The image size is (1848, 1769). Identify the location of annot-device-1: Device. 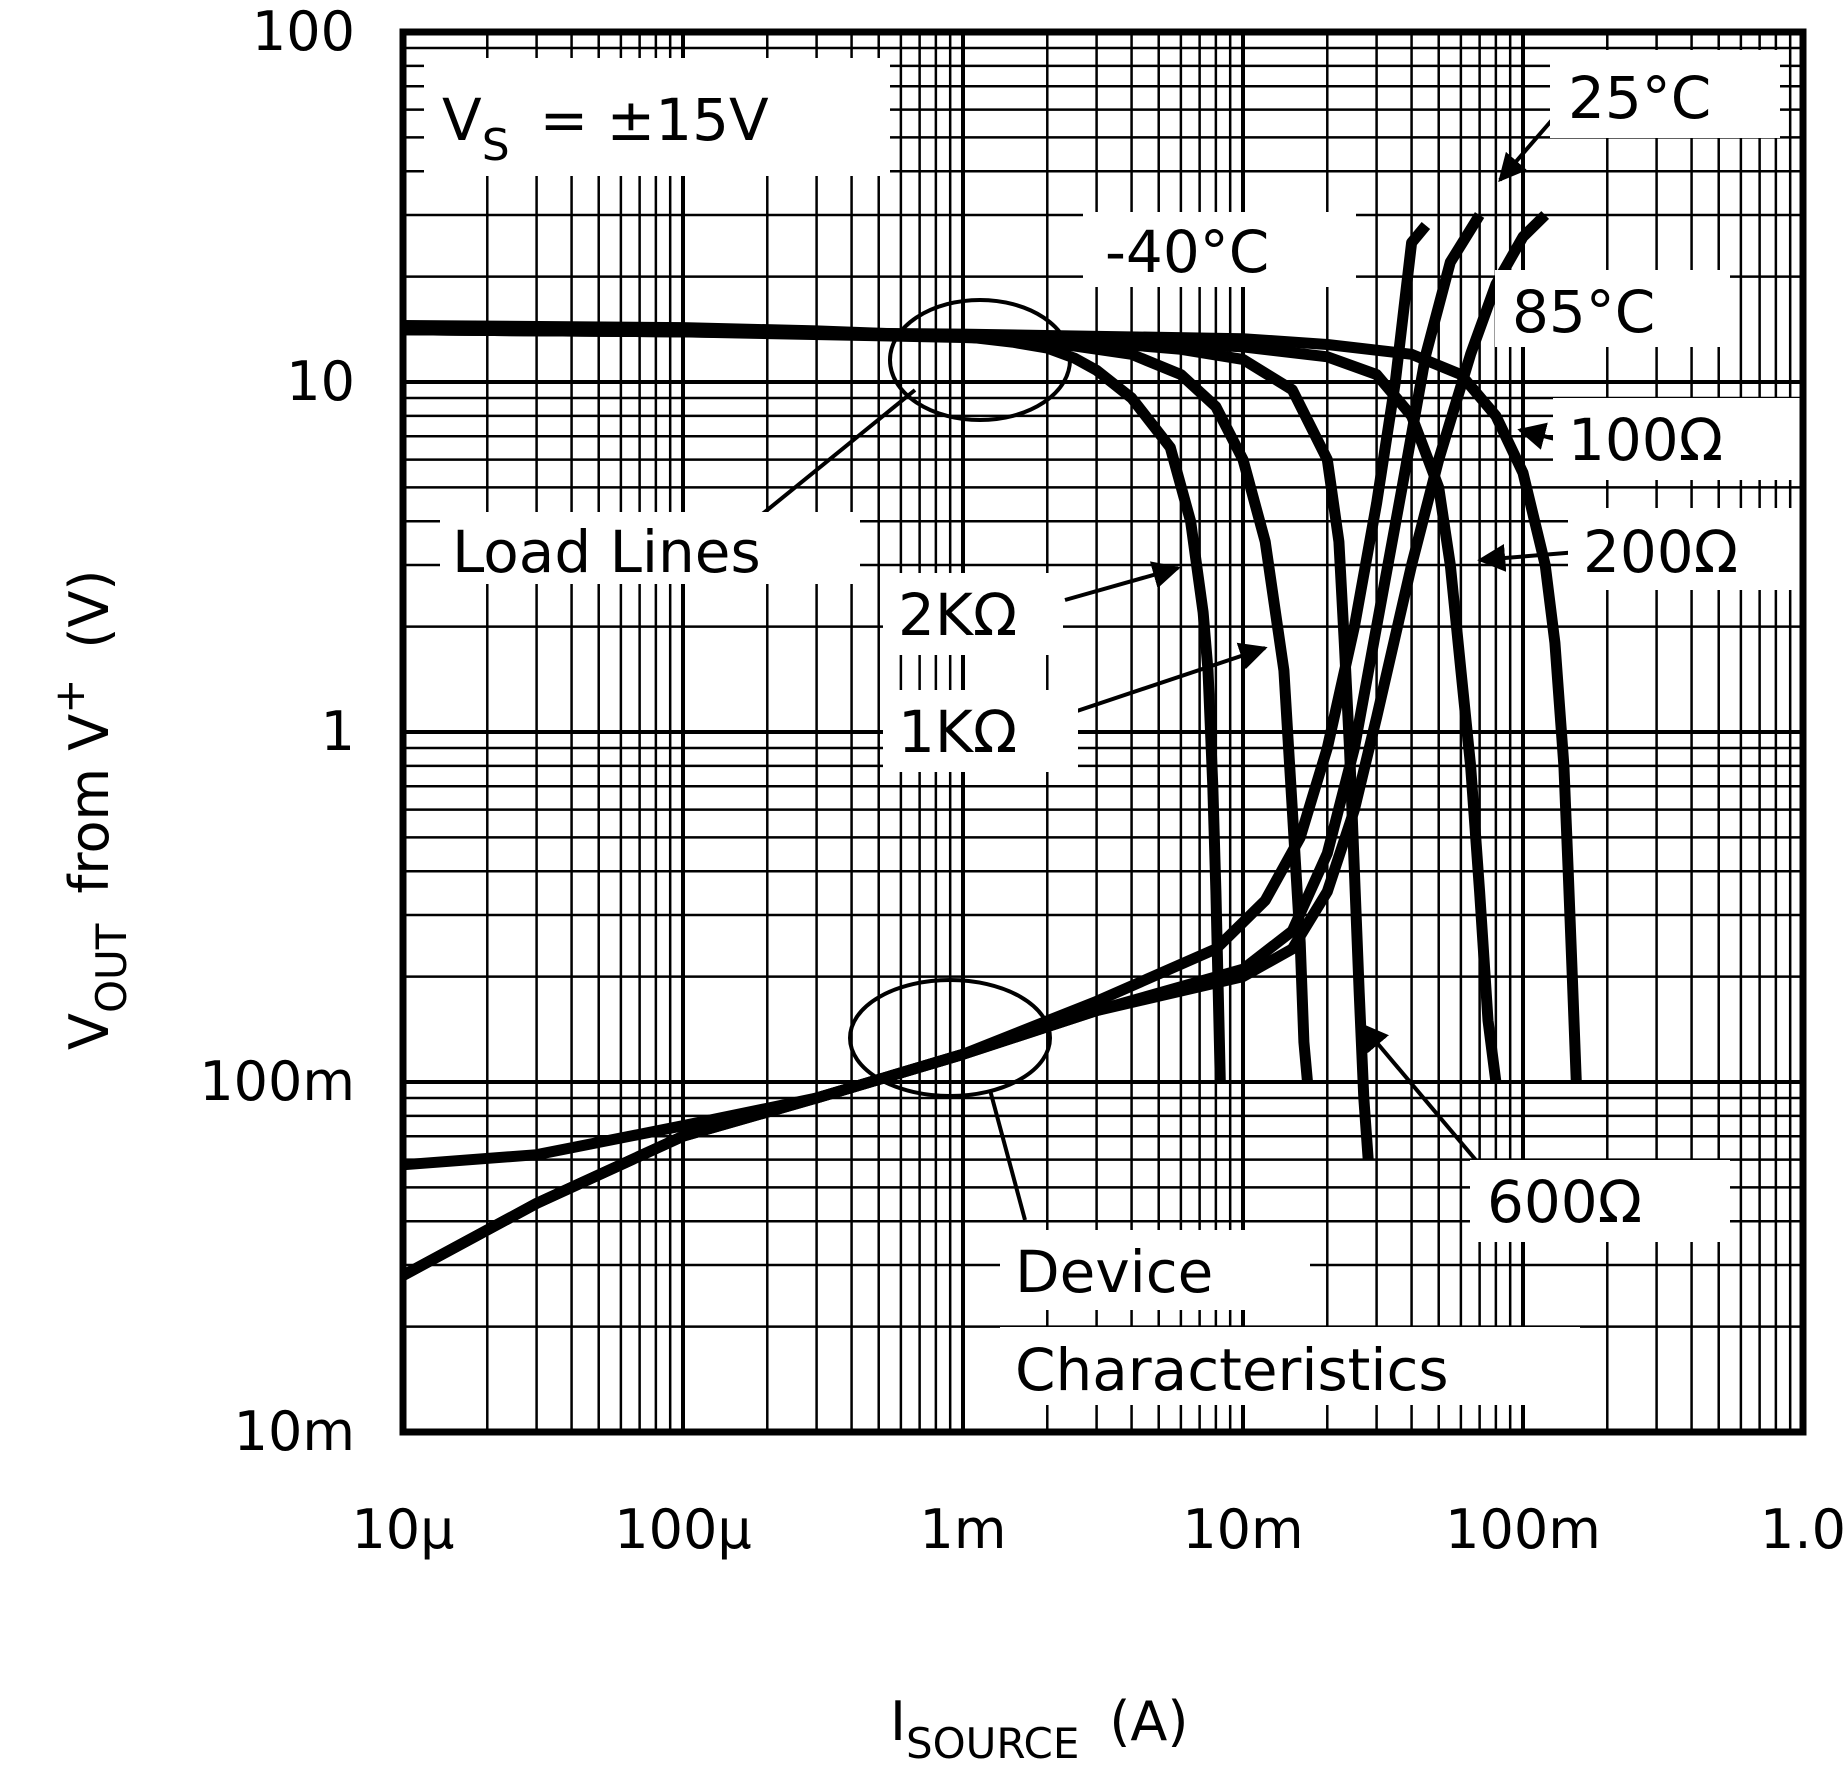
(1114, 1272).